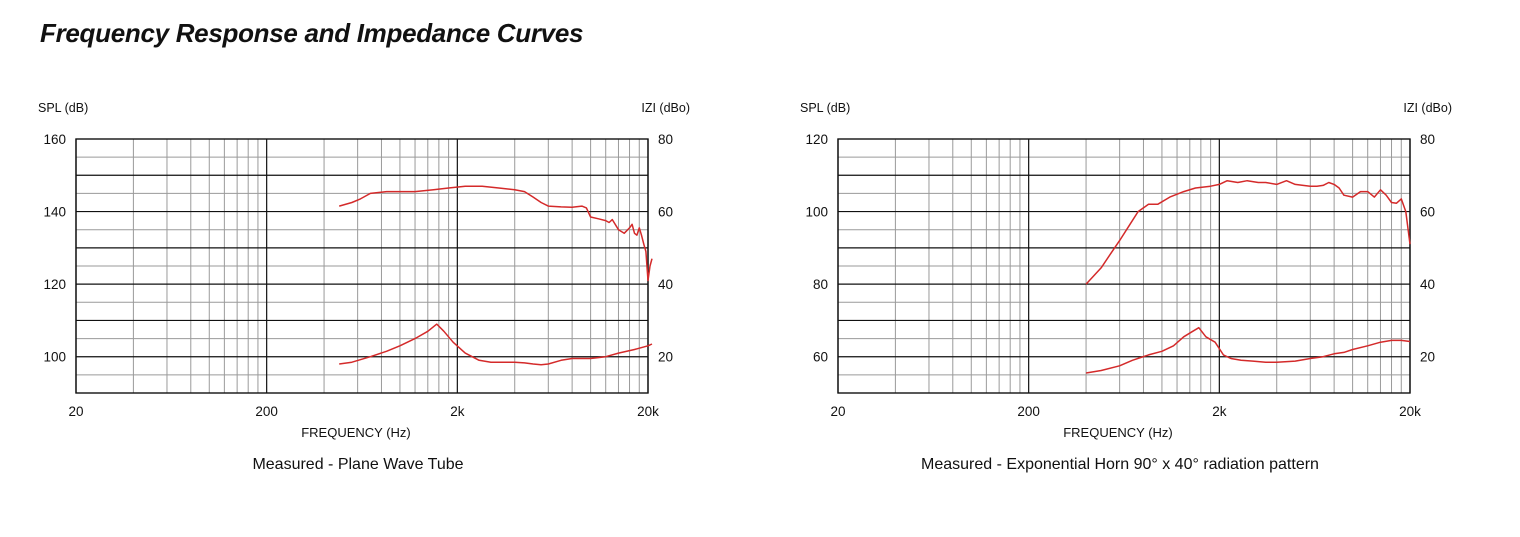 This screenshot has width=1520, height=537. I want to click on y-tick-left-label: 80, so click(820, 284).